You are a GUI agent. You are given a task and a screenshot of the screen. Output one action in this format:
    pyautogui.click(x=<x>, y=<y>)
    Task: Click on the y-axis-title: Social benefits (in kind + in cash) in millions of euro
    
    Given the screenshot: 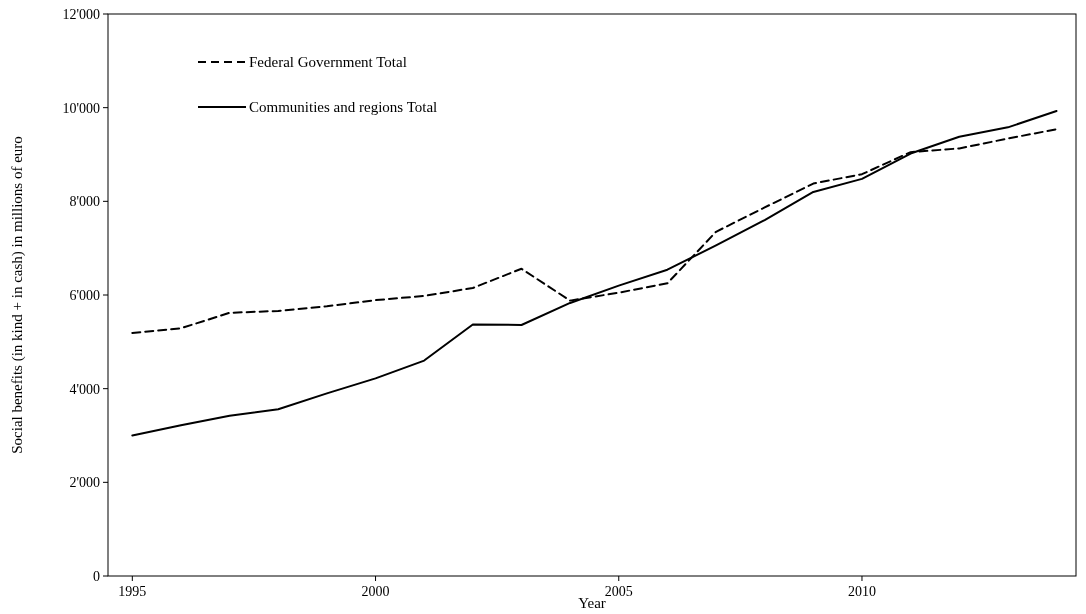 What is the action you would take?
    pyautogui.click(x=17, y=295)
    